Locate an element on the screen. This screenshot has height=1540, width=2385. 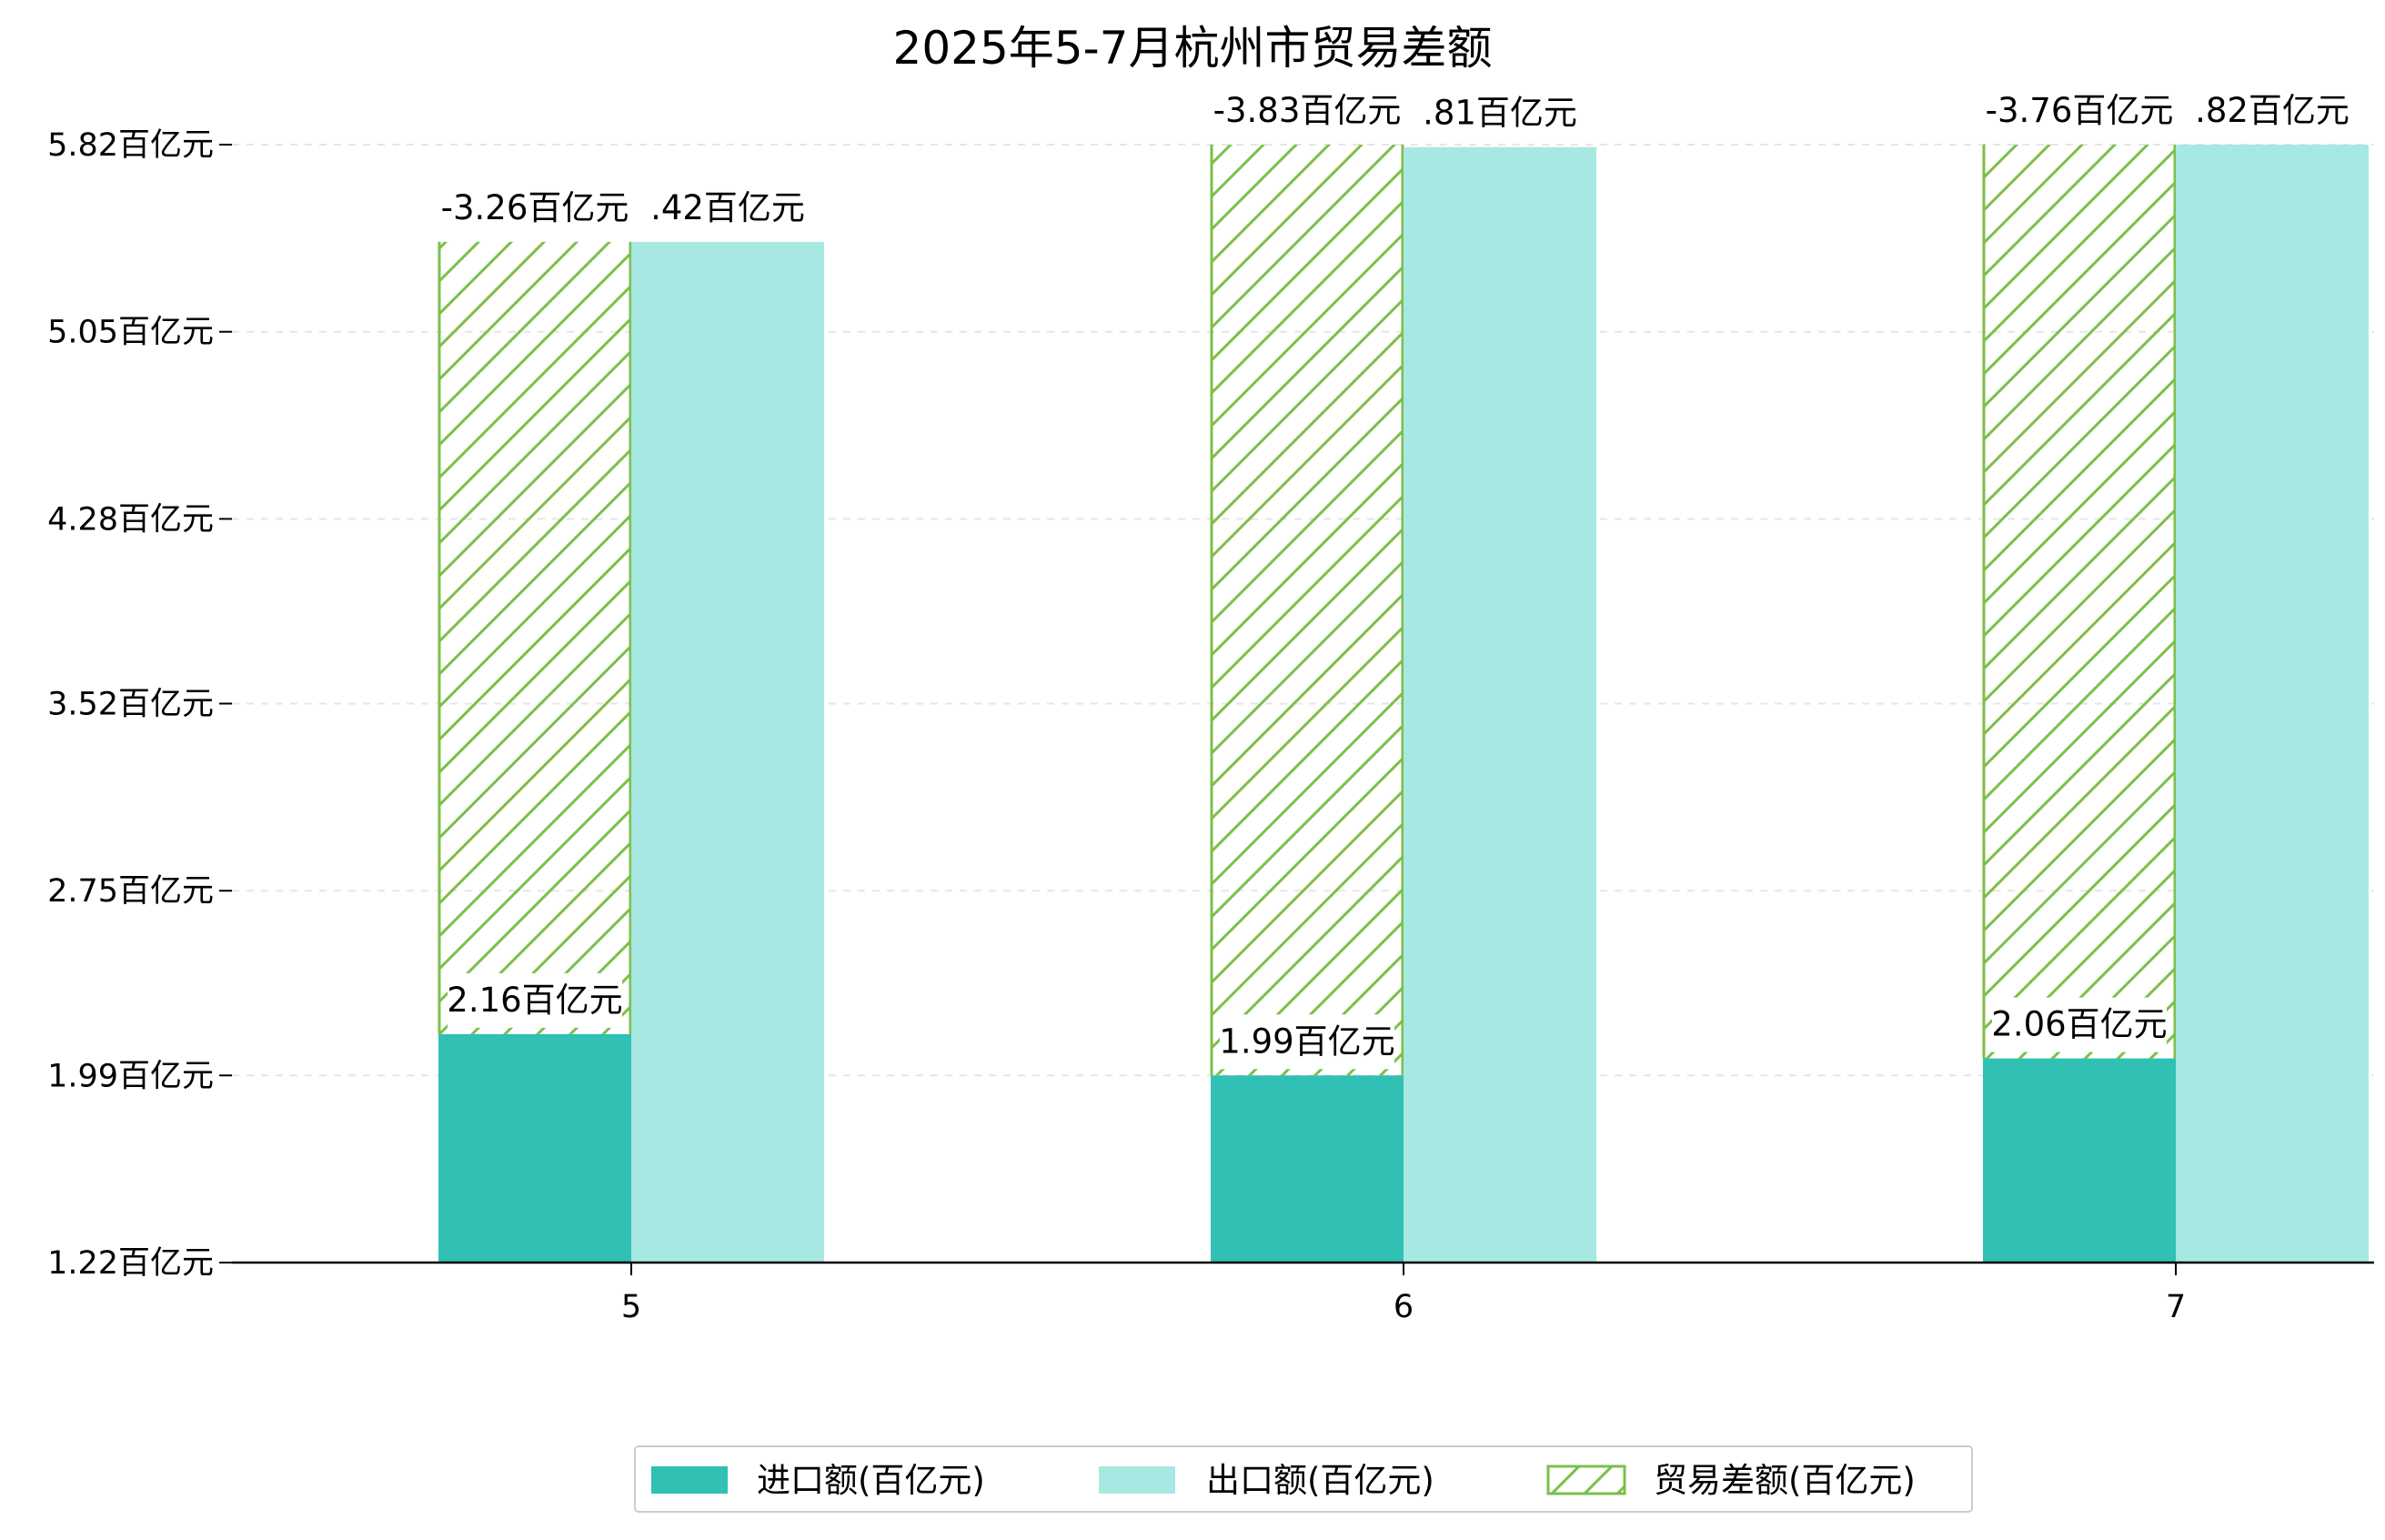
xtick-label: 7 is located at coordinates (2176, 1307).